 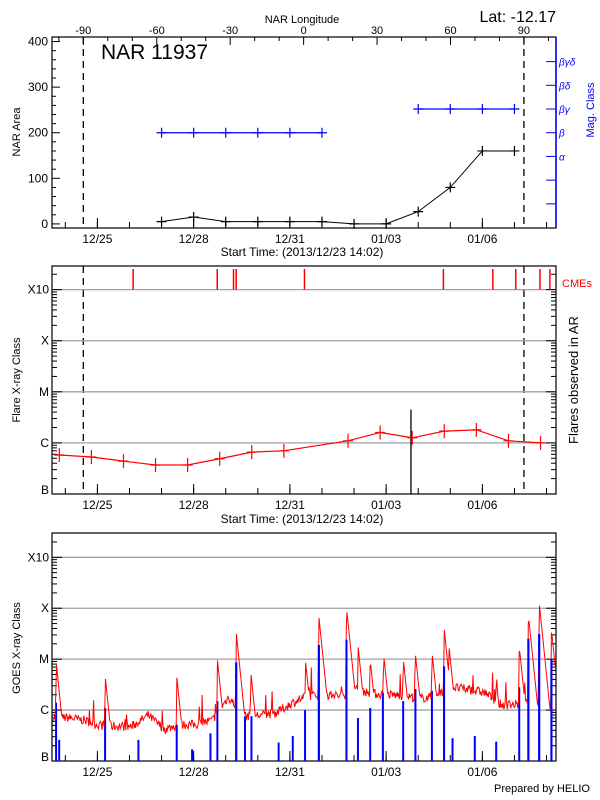 I want to click on longitude-tick-label: 30, so click(x=377, y=31).